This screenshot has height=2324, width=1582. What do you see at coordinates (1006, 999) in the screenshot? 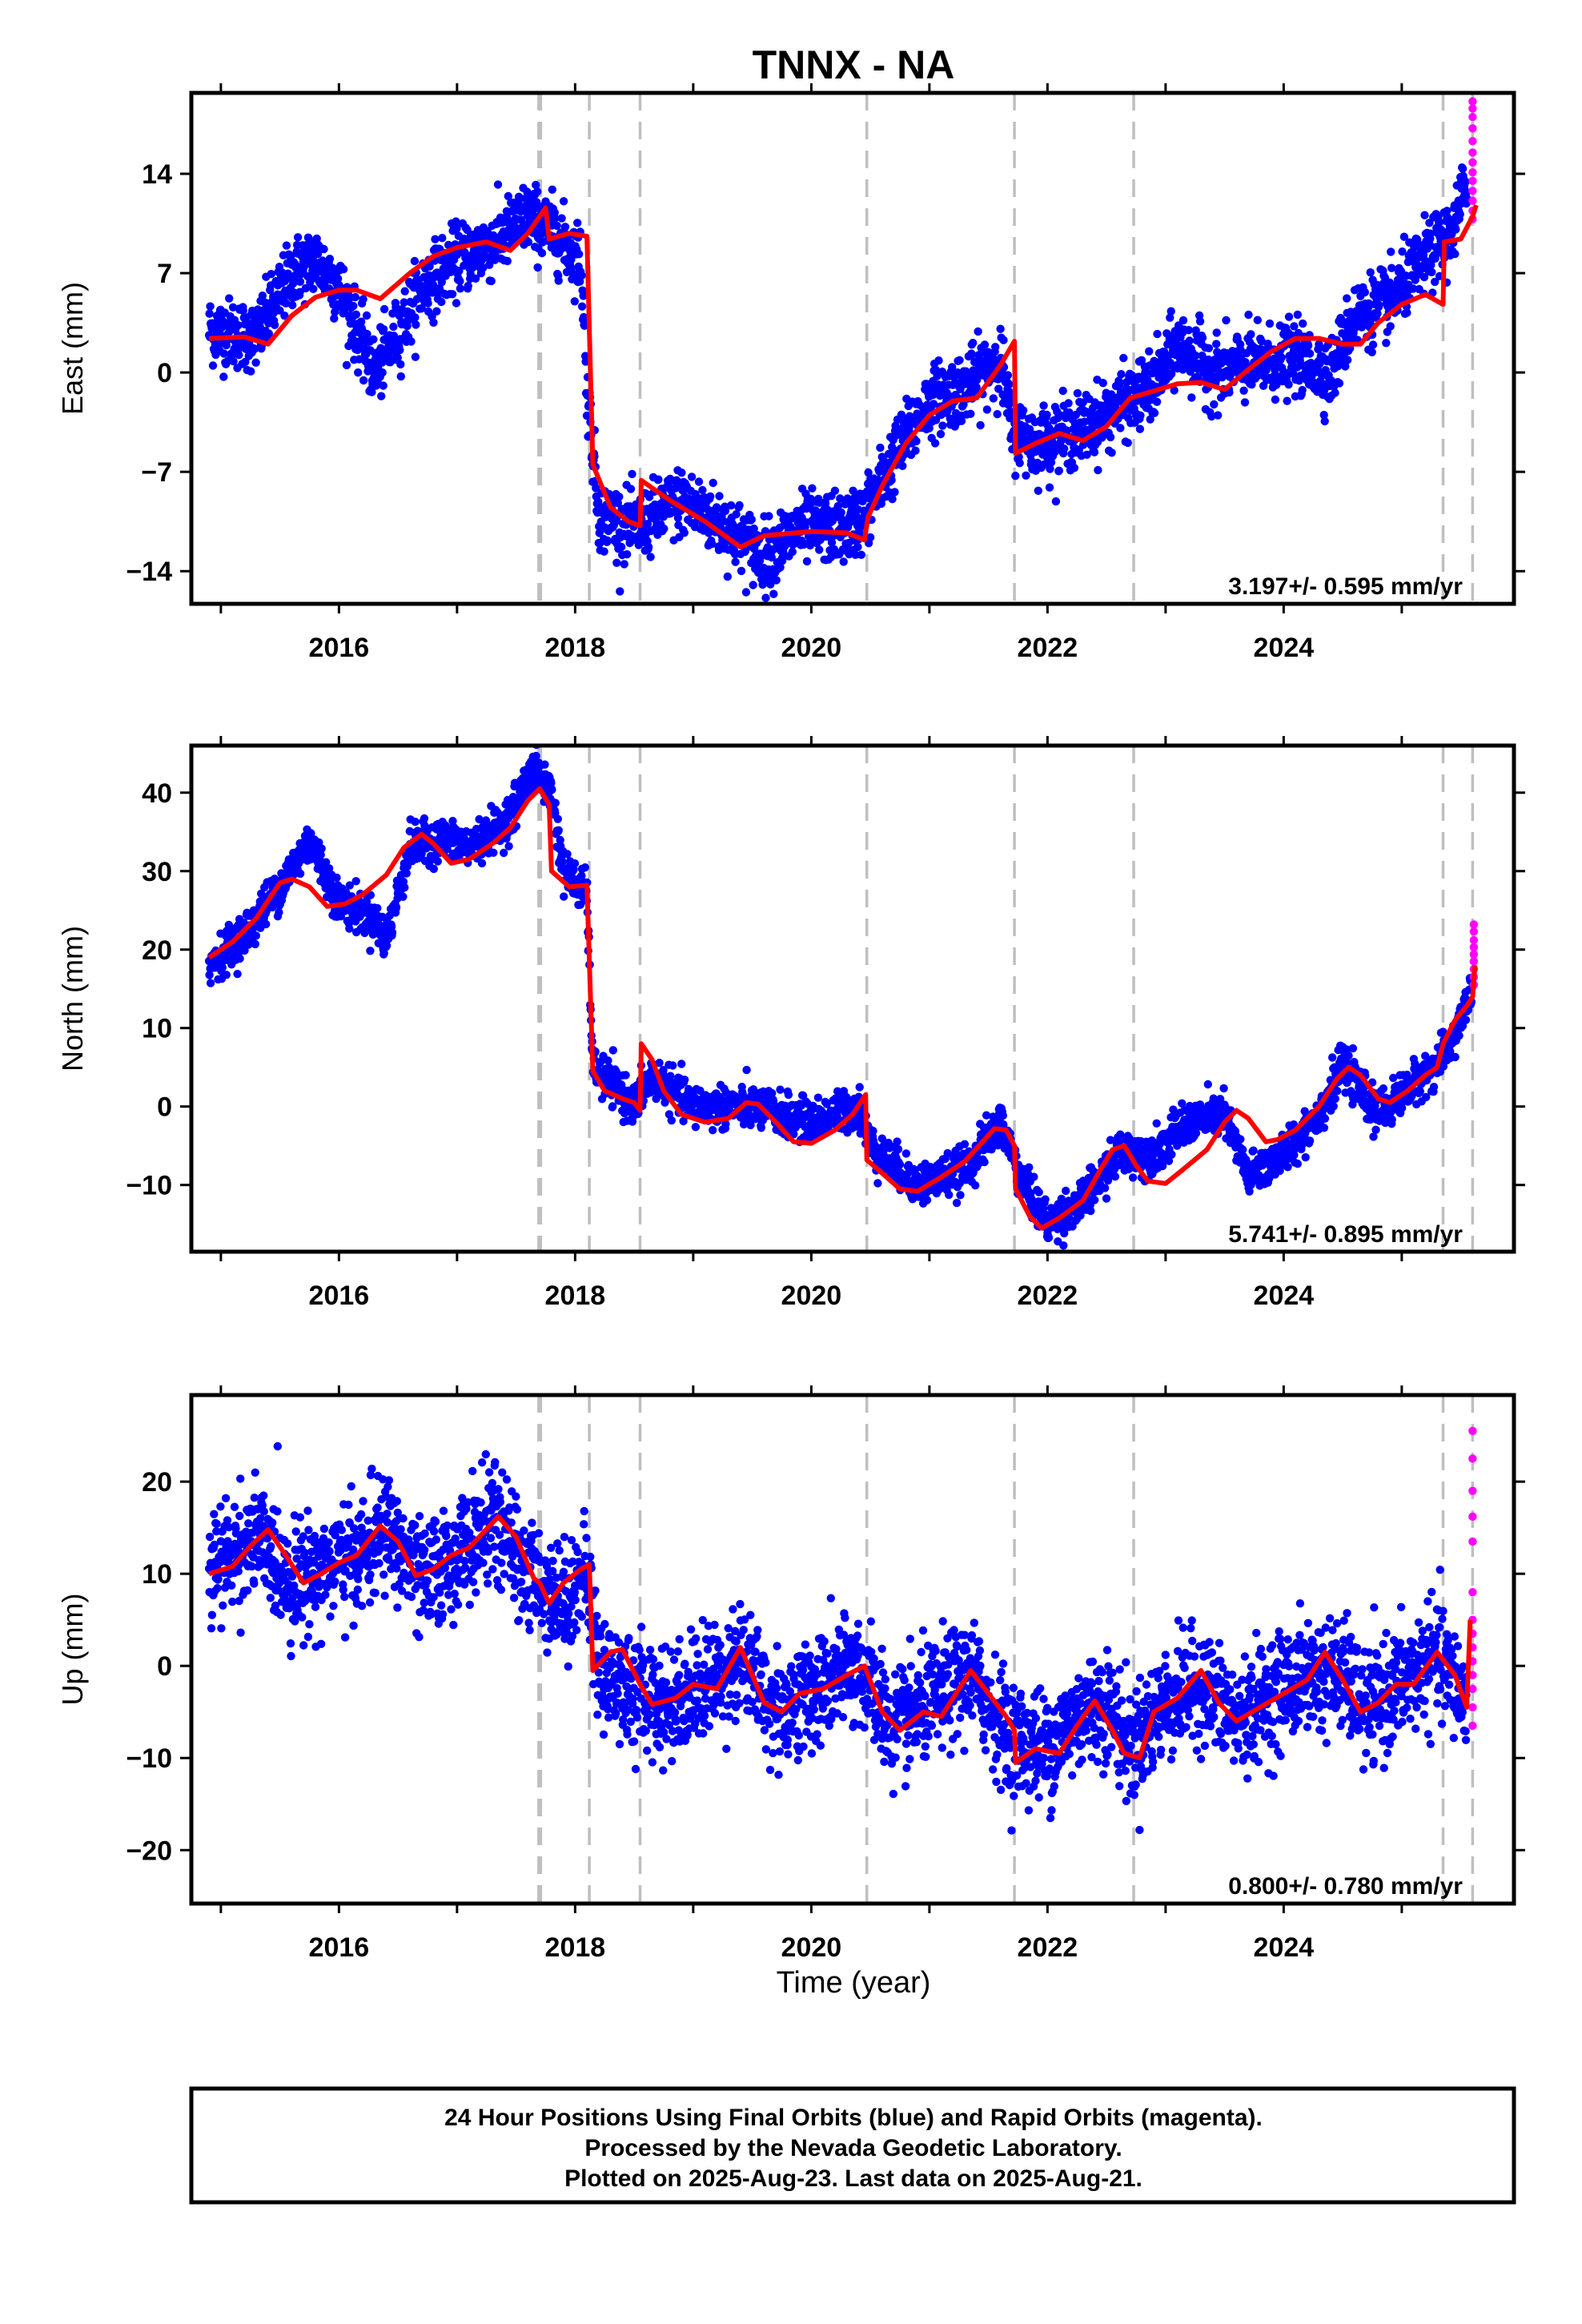
I see `step-lines` at bounding box center [1006, 999].